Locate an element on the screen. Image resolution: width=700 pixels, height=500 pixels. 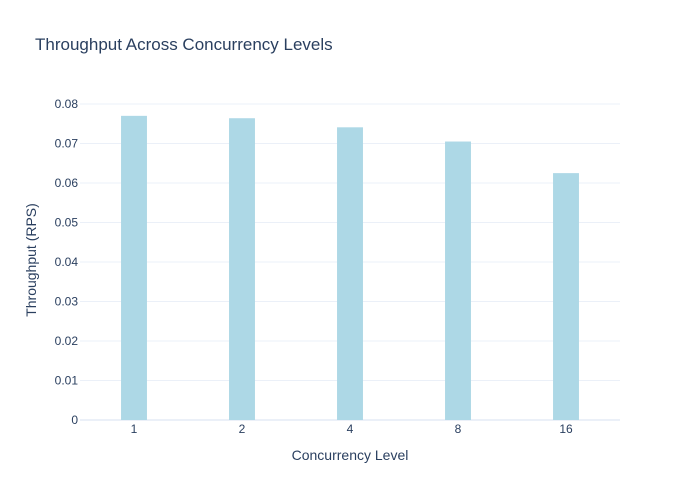
y-tick-label: 0.08 is located at coordinates (67, 104).